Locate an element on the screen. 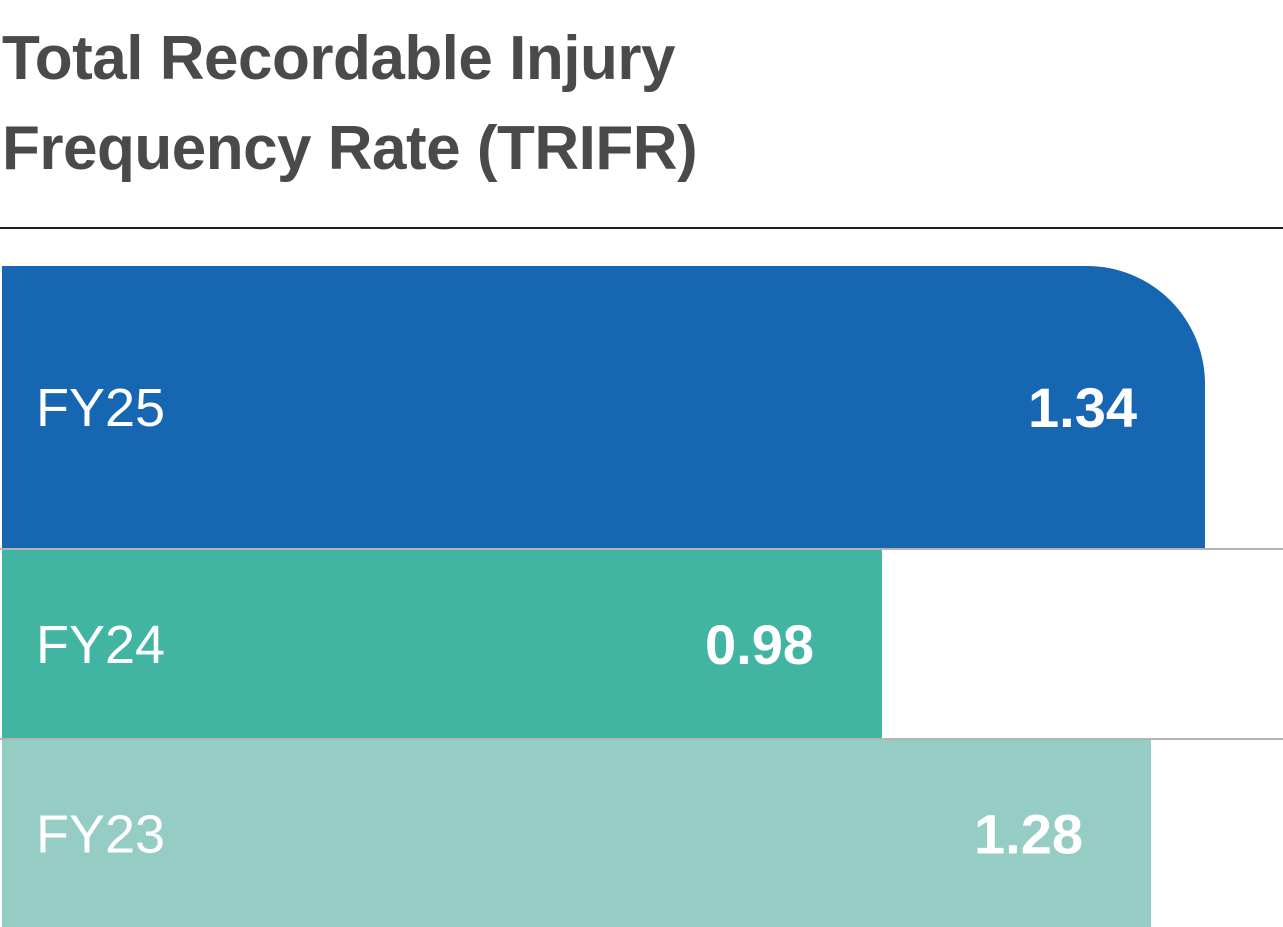 This screenshot has width=1283, height=927. chart-title-line-2: Frequency Rate (TRIFR) is located at coordinates (350, 148).